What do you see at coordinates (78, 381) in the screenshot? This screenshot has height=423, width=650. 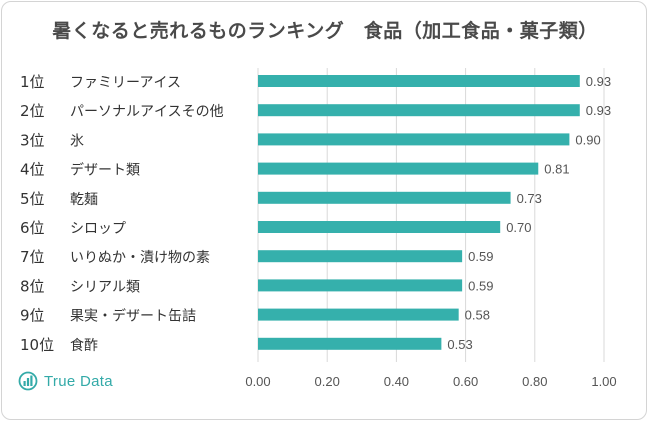 I see `logo-text: True Data` at bounding box center [78, 381].